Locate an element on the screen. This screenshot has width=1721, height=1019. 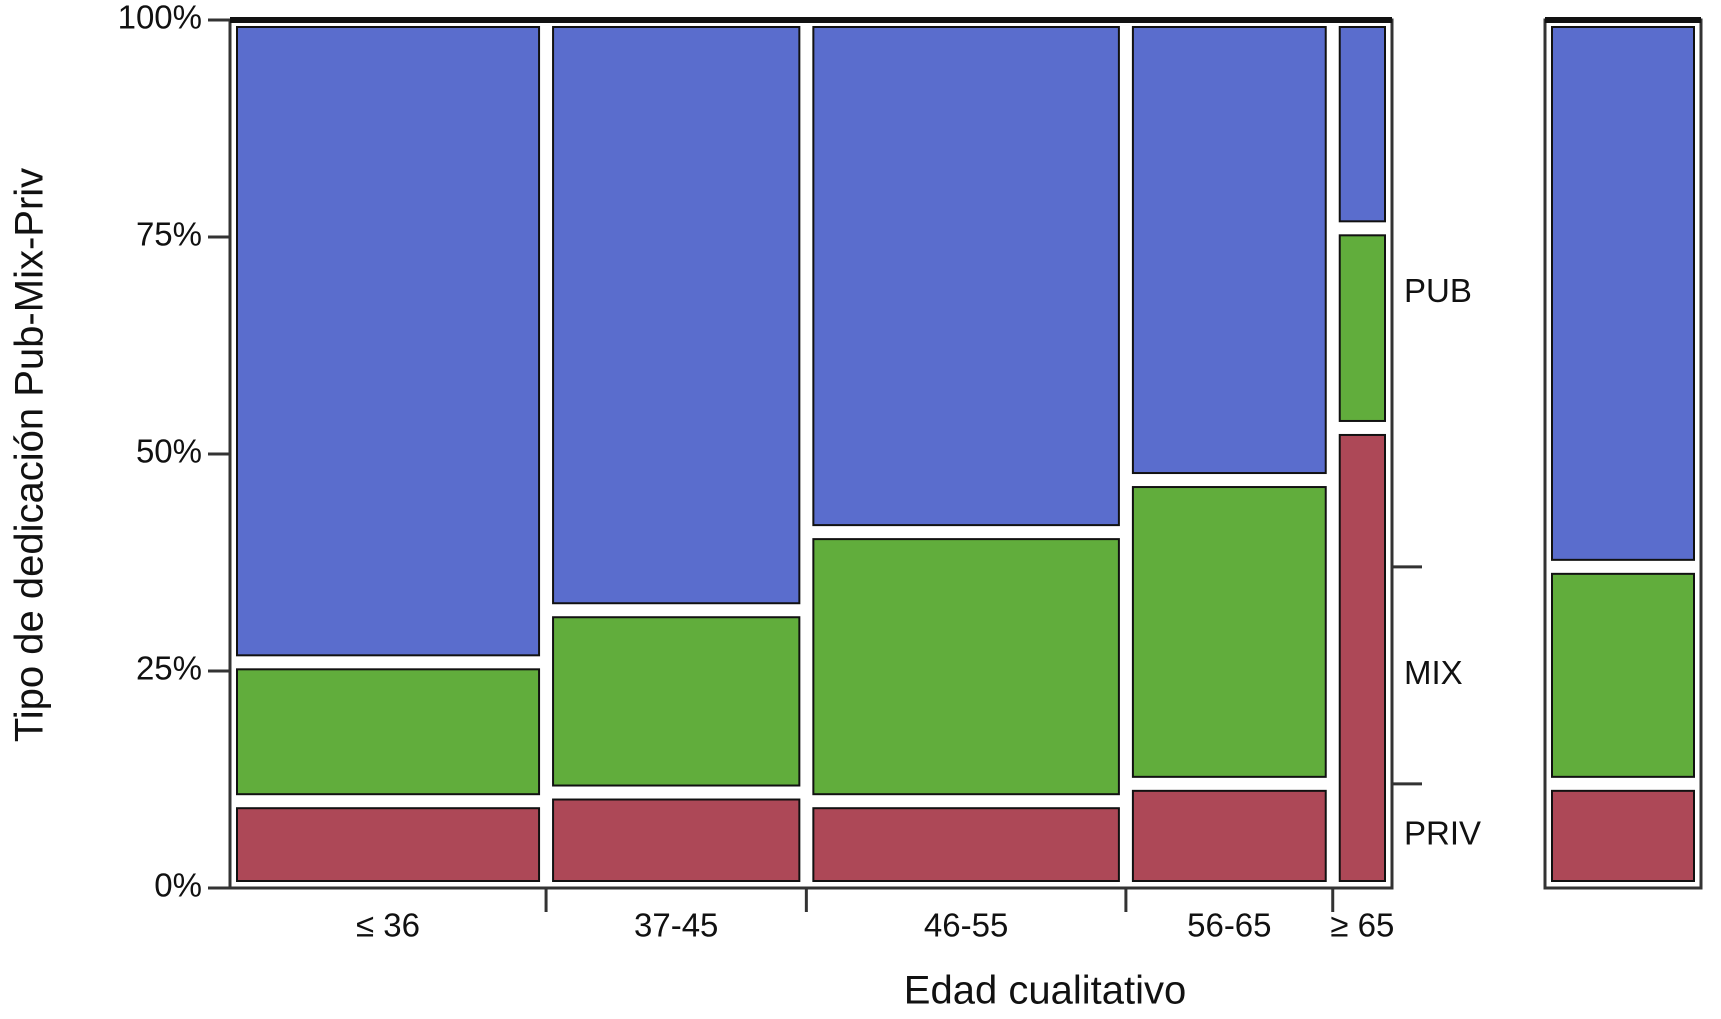
y-tick-label: 75% is located at coordinates (169, 234).